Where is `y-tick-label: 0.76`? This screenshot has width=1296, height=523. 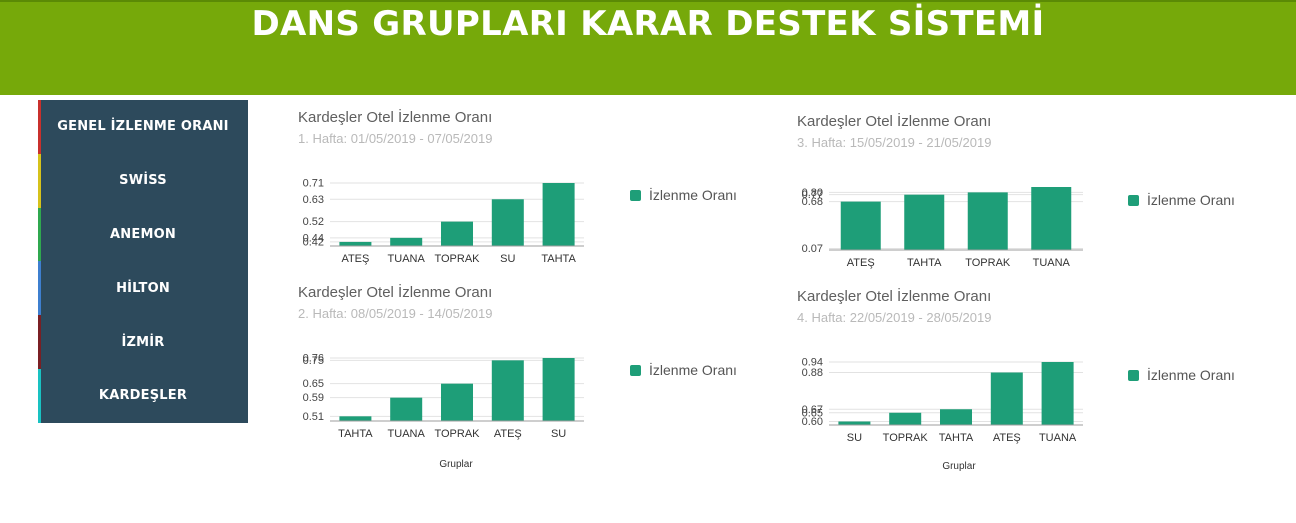 y-tick-label: 0.76 is located at coordinates (313, 359).